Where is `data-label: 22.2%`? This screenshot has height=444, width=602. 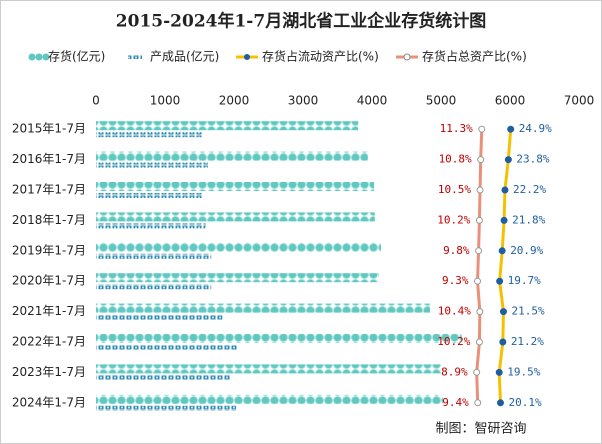 data-label: 22.2% is located at coordinates (529, 189).